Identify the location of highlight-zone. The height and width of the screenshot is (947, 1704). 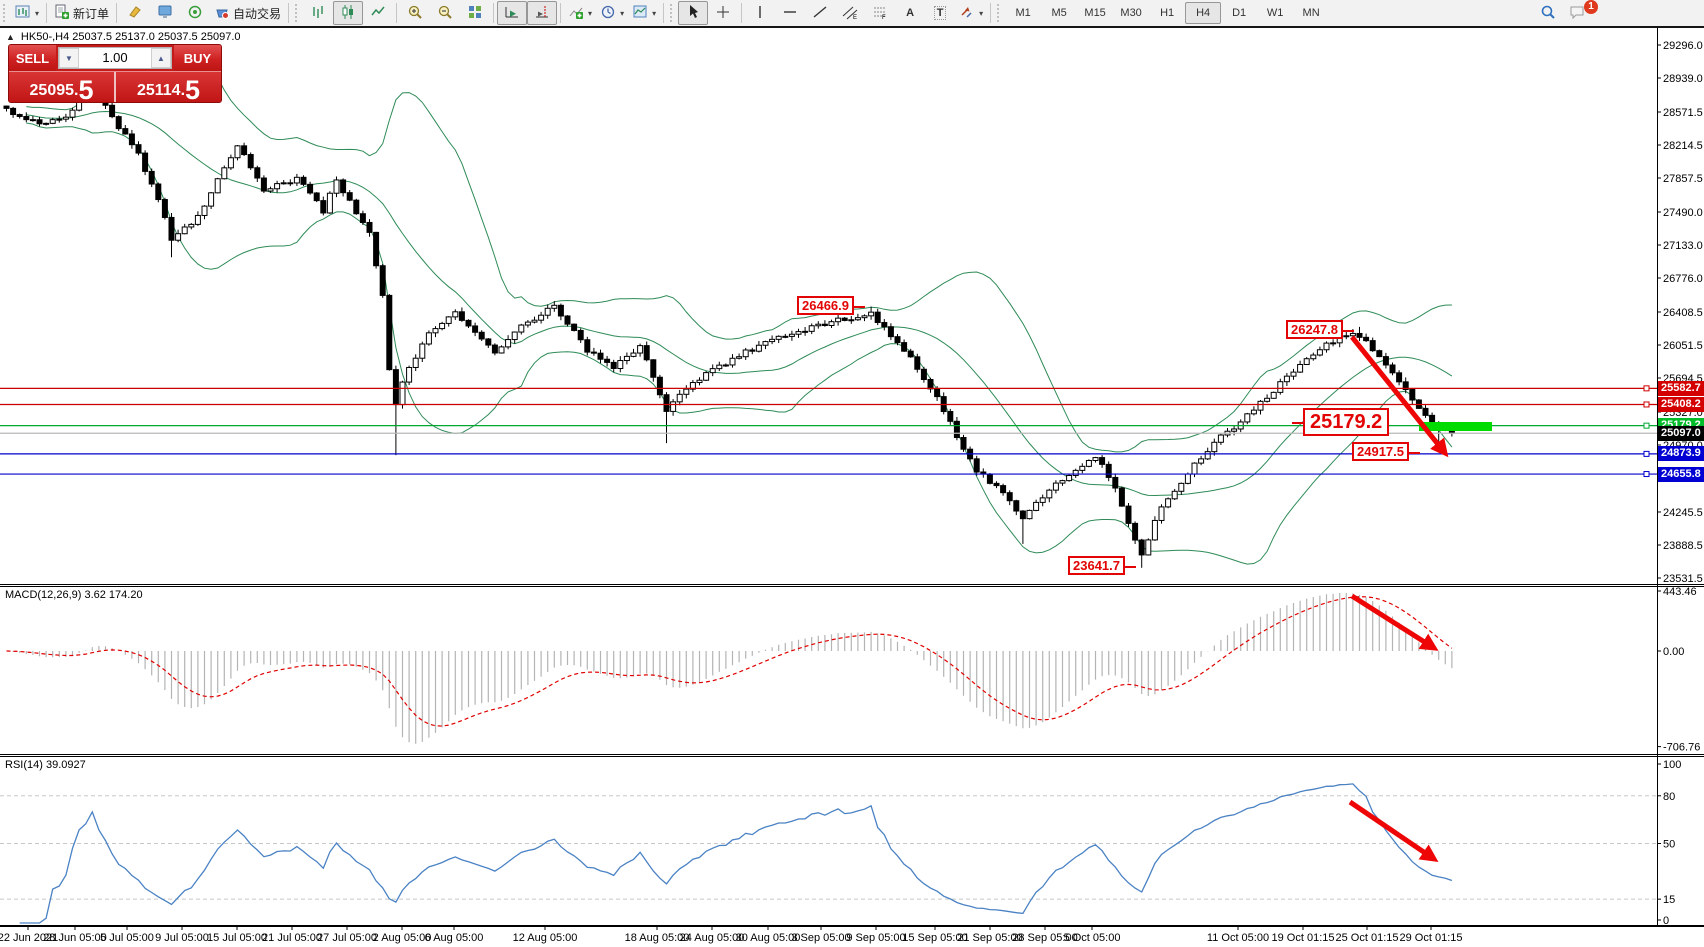
(1455, 426).